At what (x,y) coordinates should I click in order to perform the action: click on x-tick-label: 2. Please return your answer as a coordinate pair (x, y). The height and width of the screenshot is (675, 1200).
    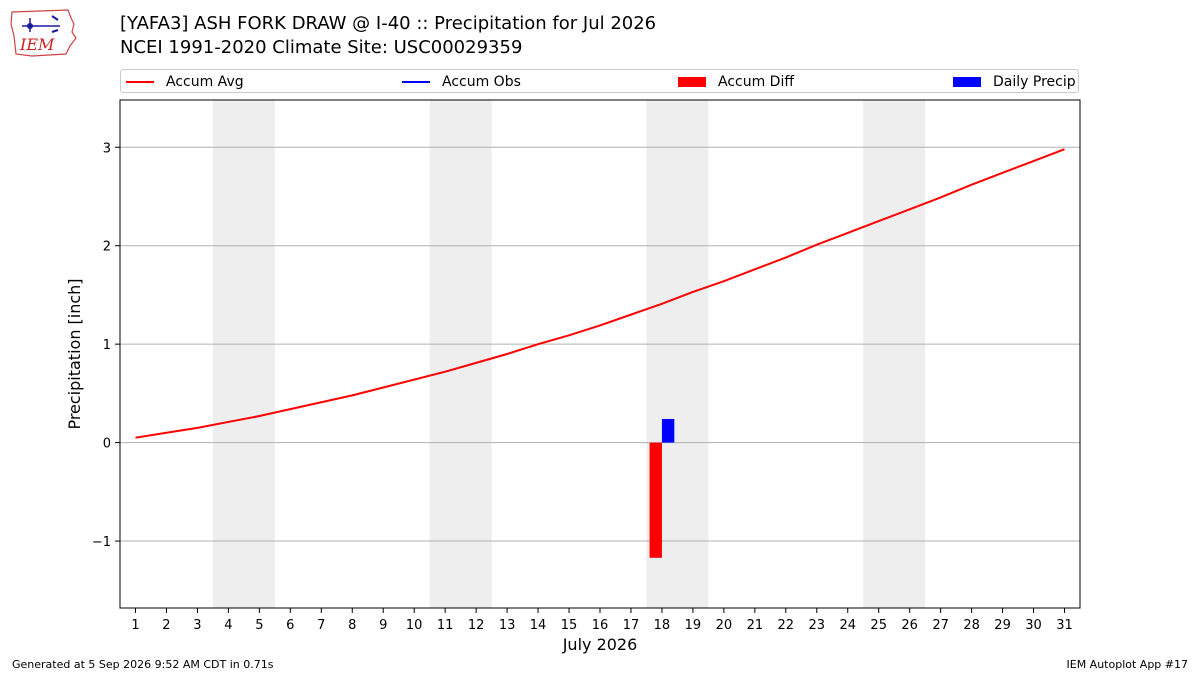
    Looking at the image, I should click on (166, 625).